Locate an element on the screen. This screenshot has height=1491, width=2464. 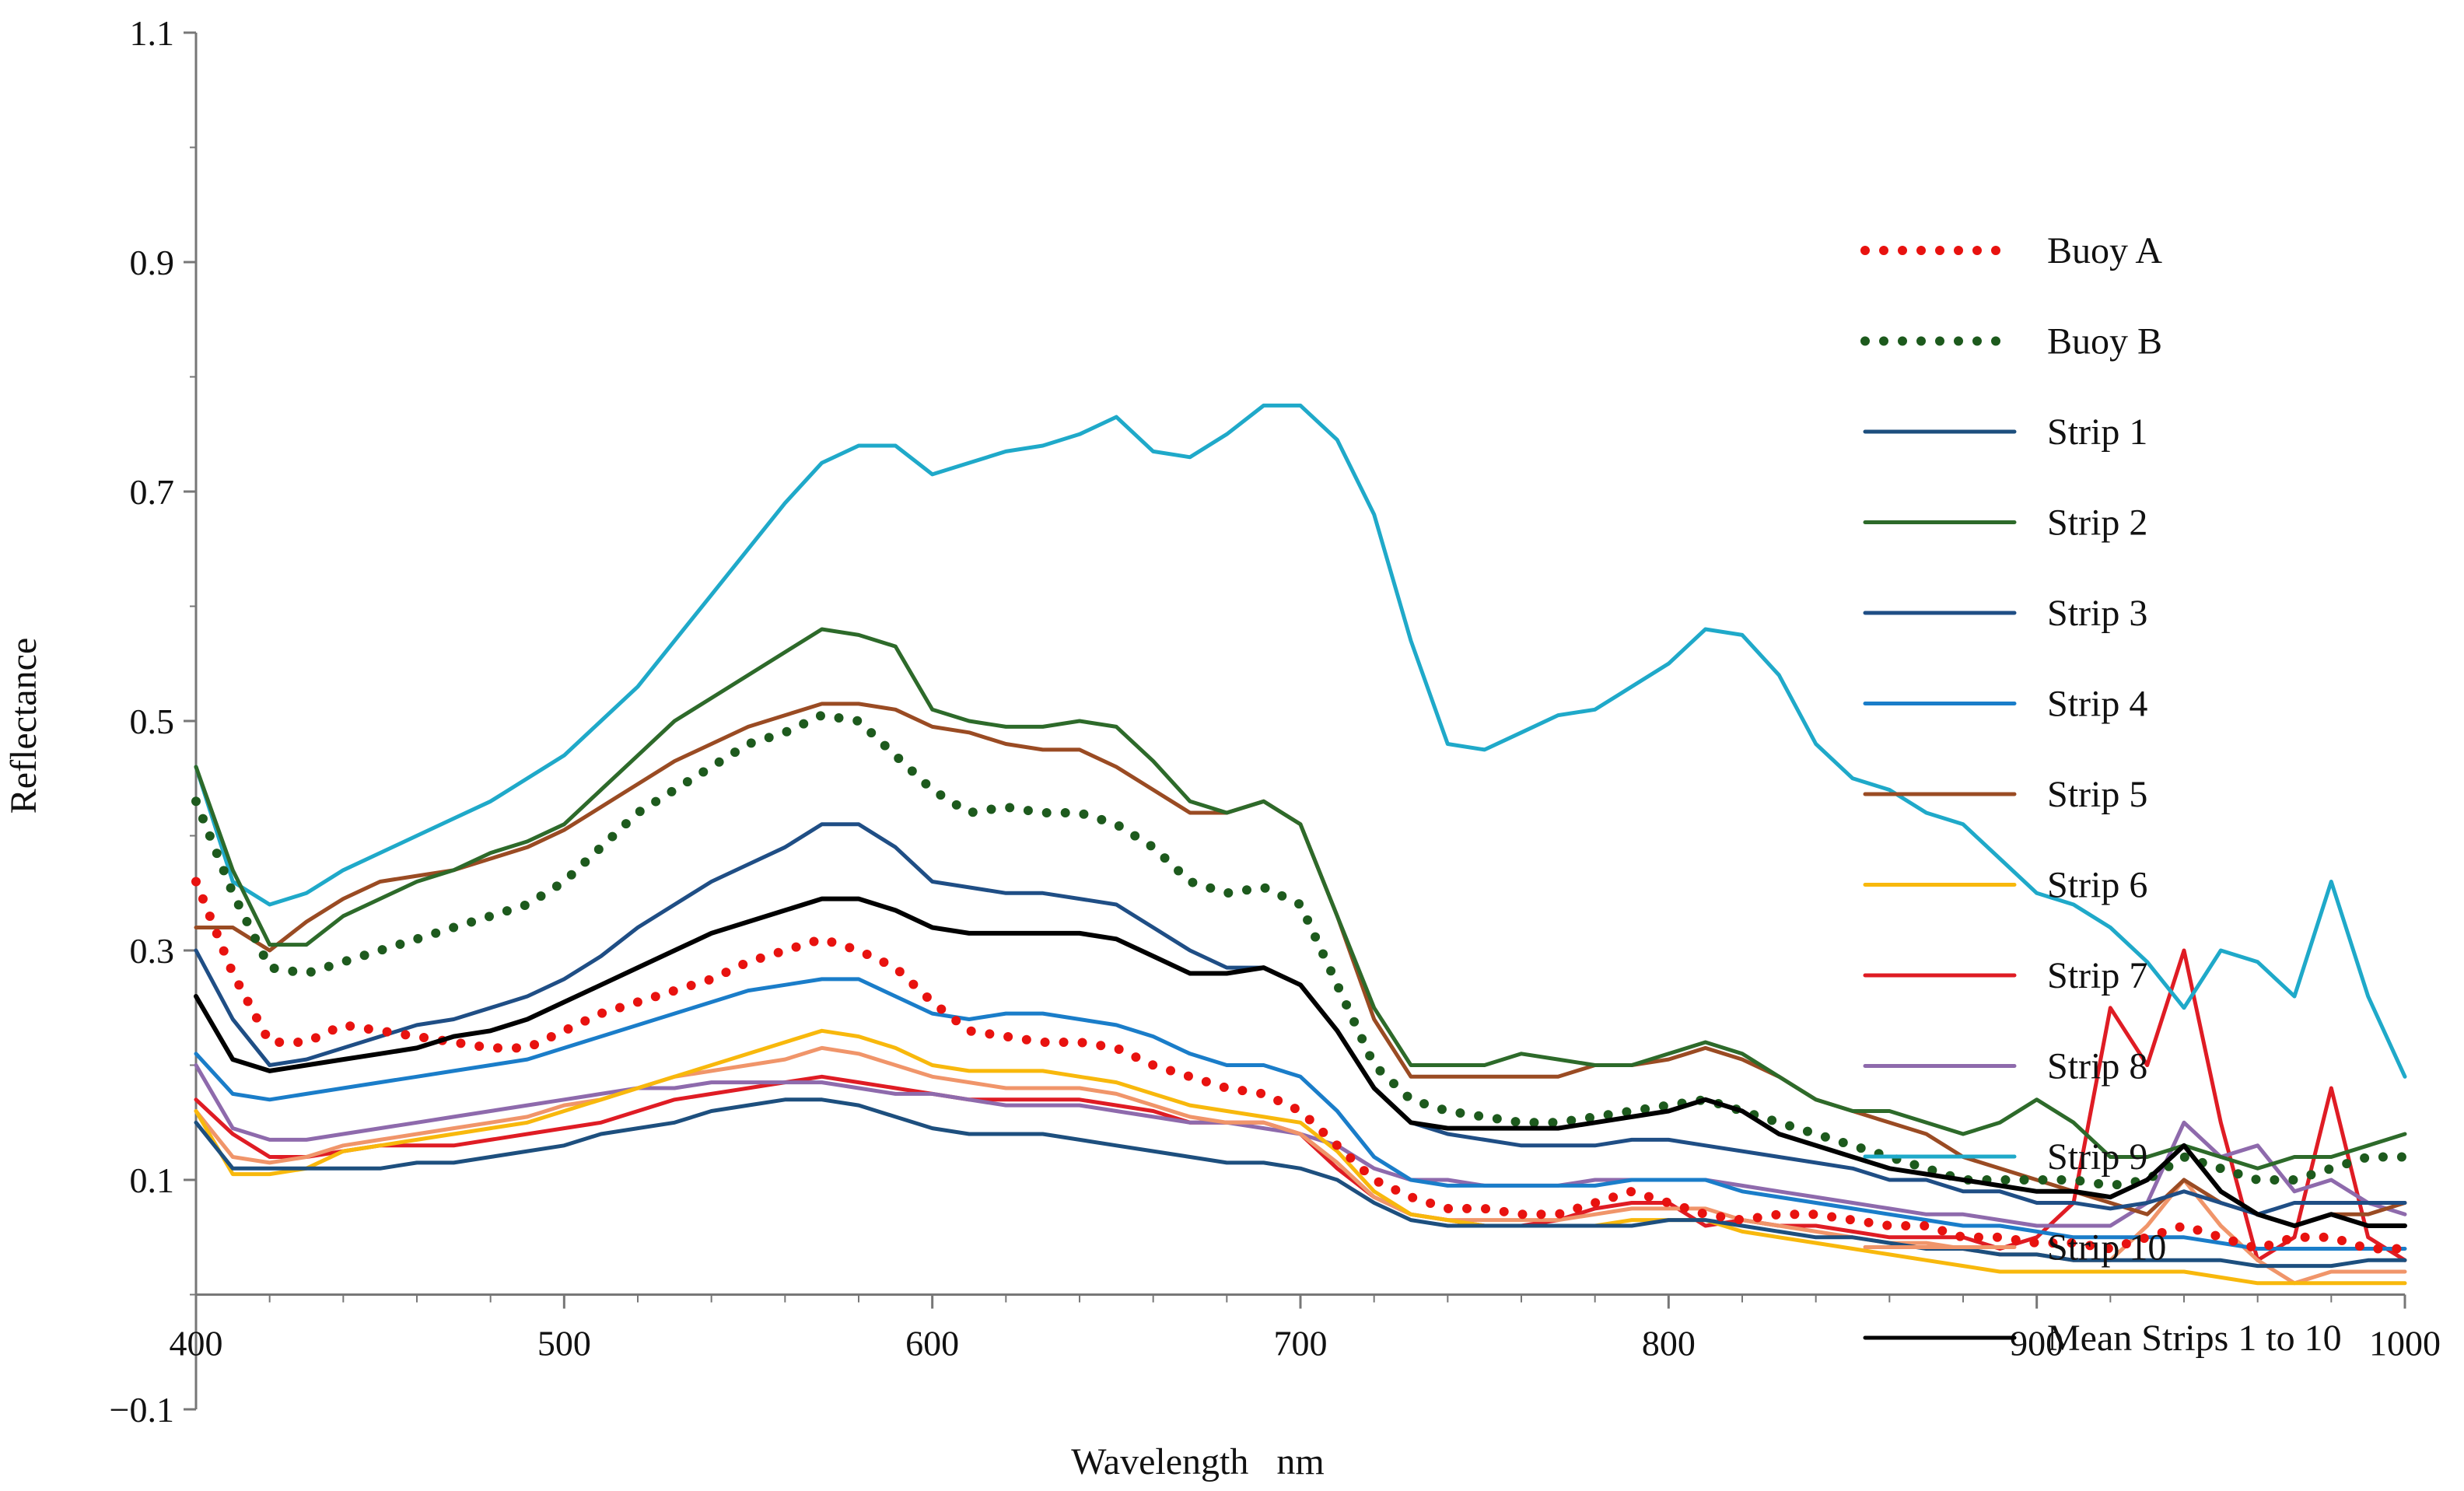
y-tick-label: −0.1 is located at coordinates (142, 1410).